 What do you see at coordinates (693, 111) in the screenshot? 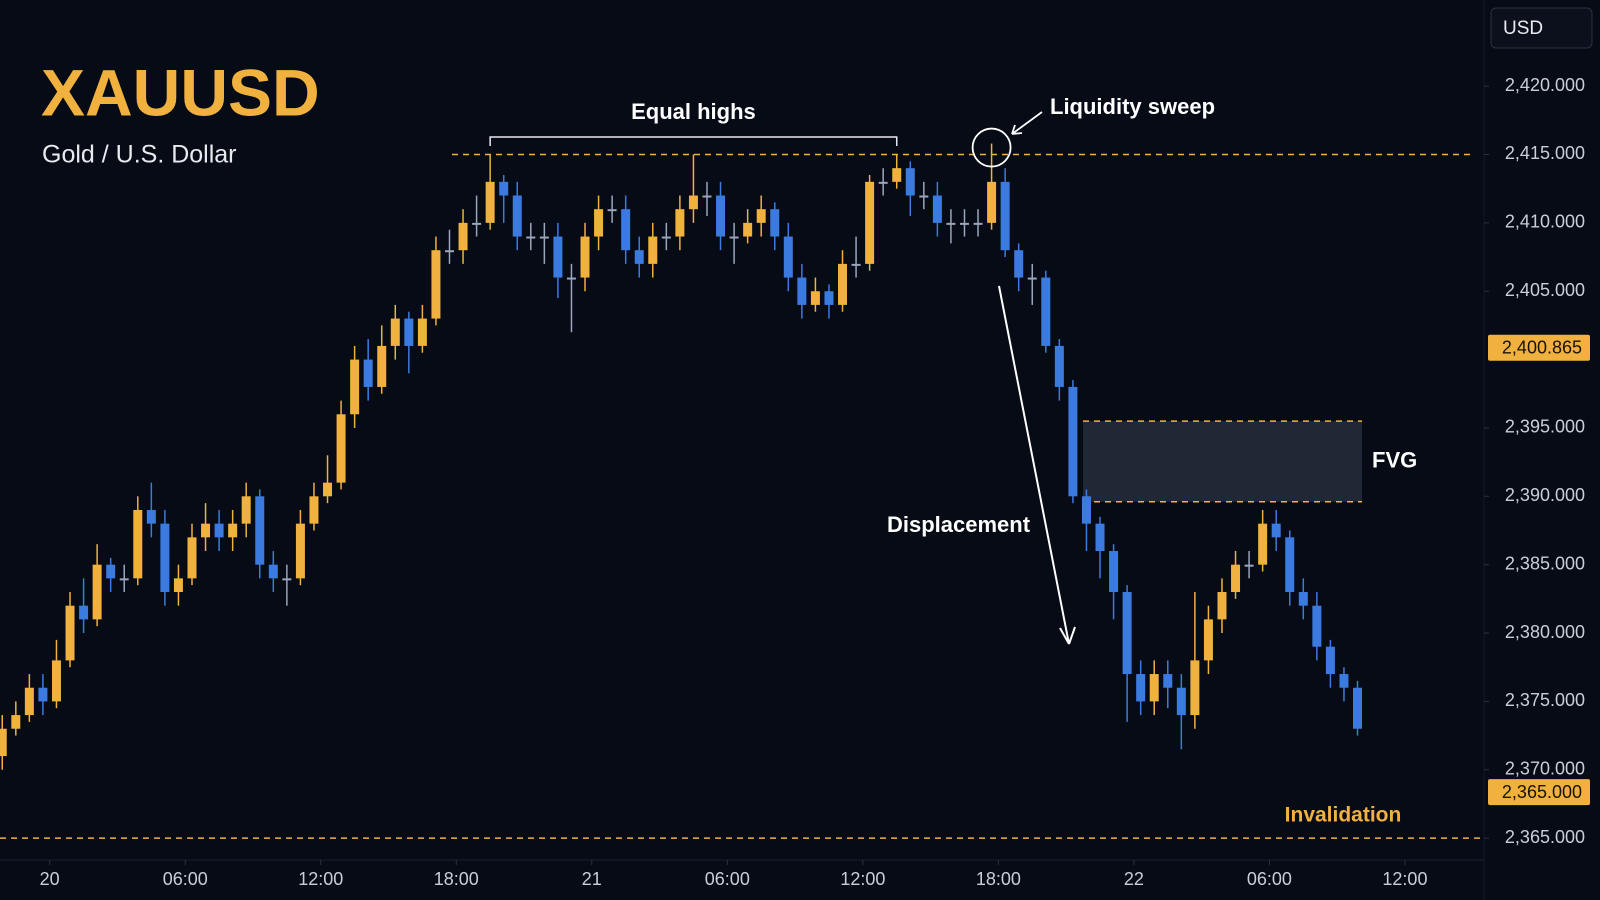
I see `equal-highs-label: Equal highs` at bounding box center [693, 111].